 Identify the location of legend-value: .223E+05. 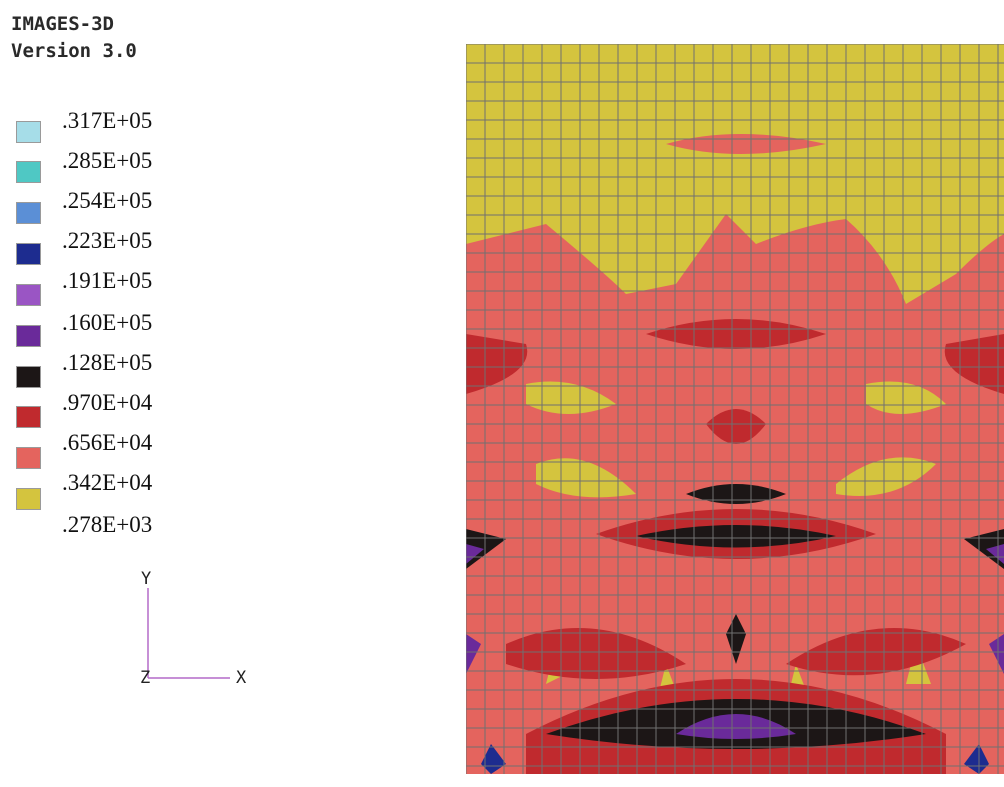
(107, 240).